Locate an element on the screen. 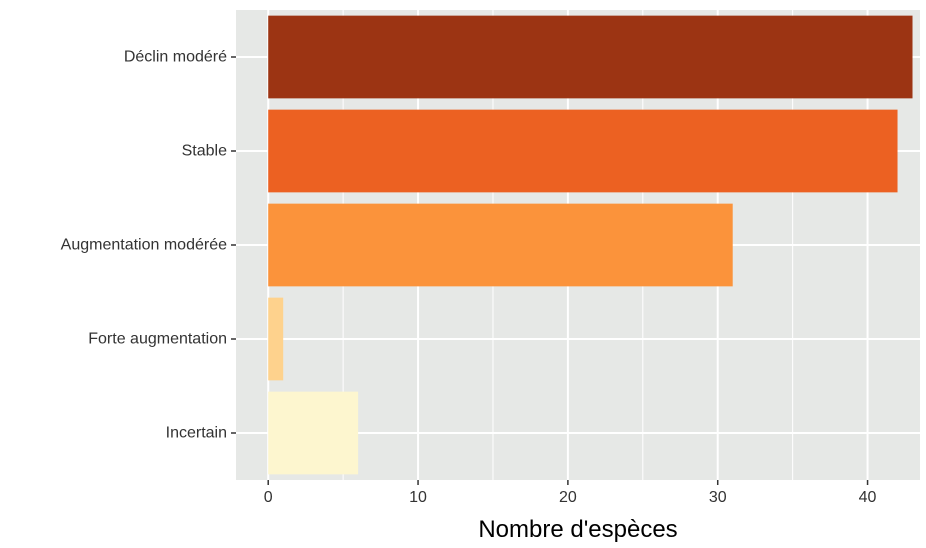 The width and height of the screenshot is (926, 548). x-tick-label: 20 is located at coordinates (568, 497).